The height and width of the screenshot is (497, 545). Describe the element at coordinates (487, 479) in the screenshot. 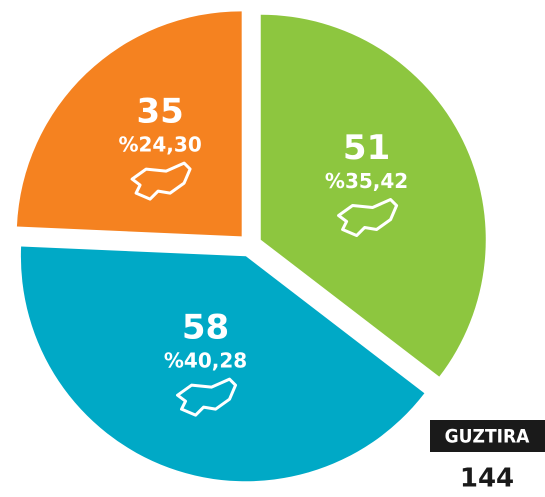

I see `total-value: 144` at that location.